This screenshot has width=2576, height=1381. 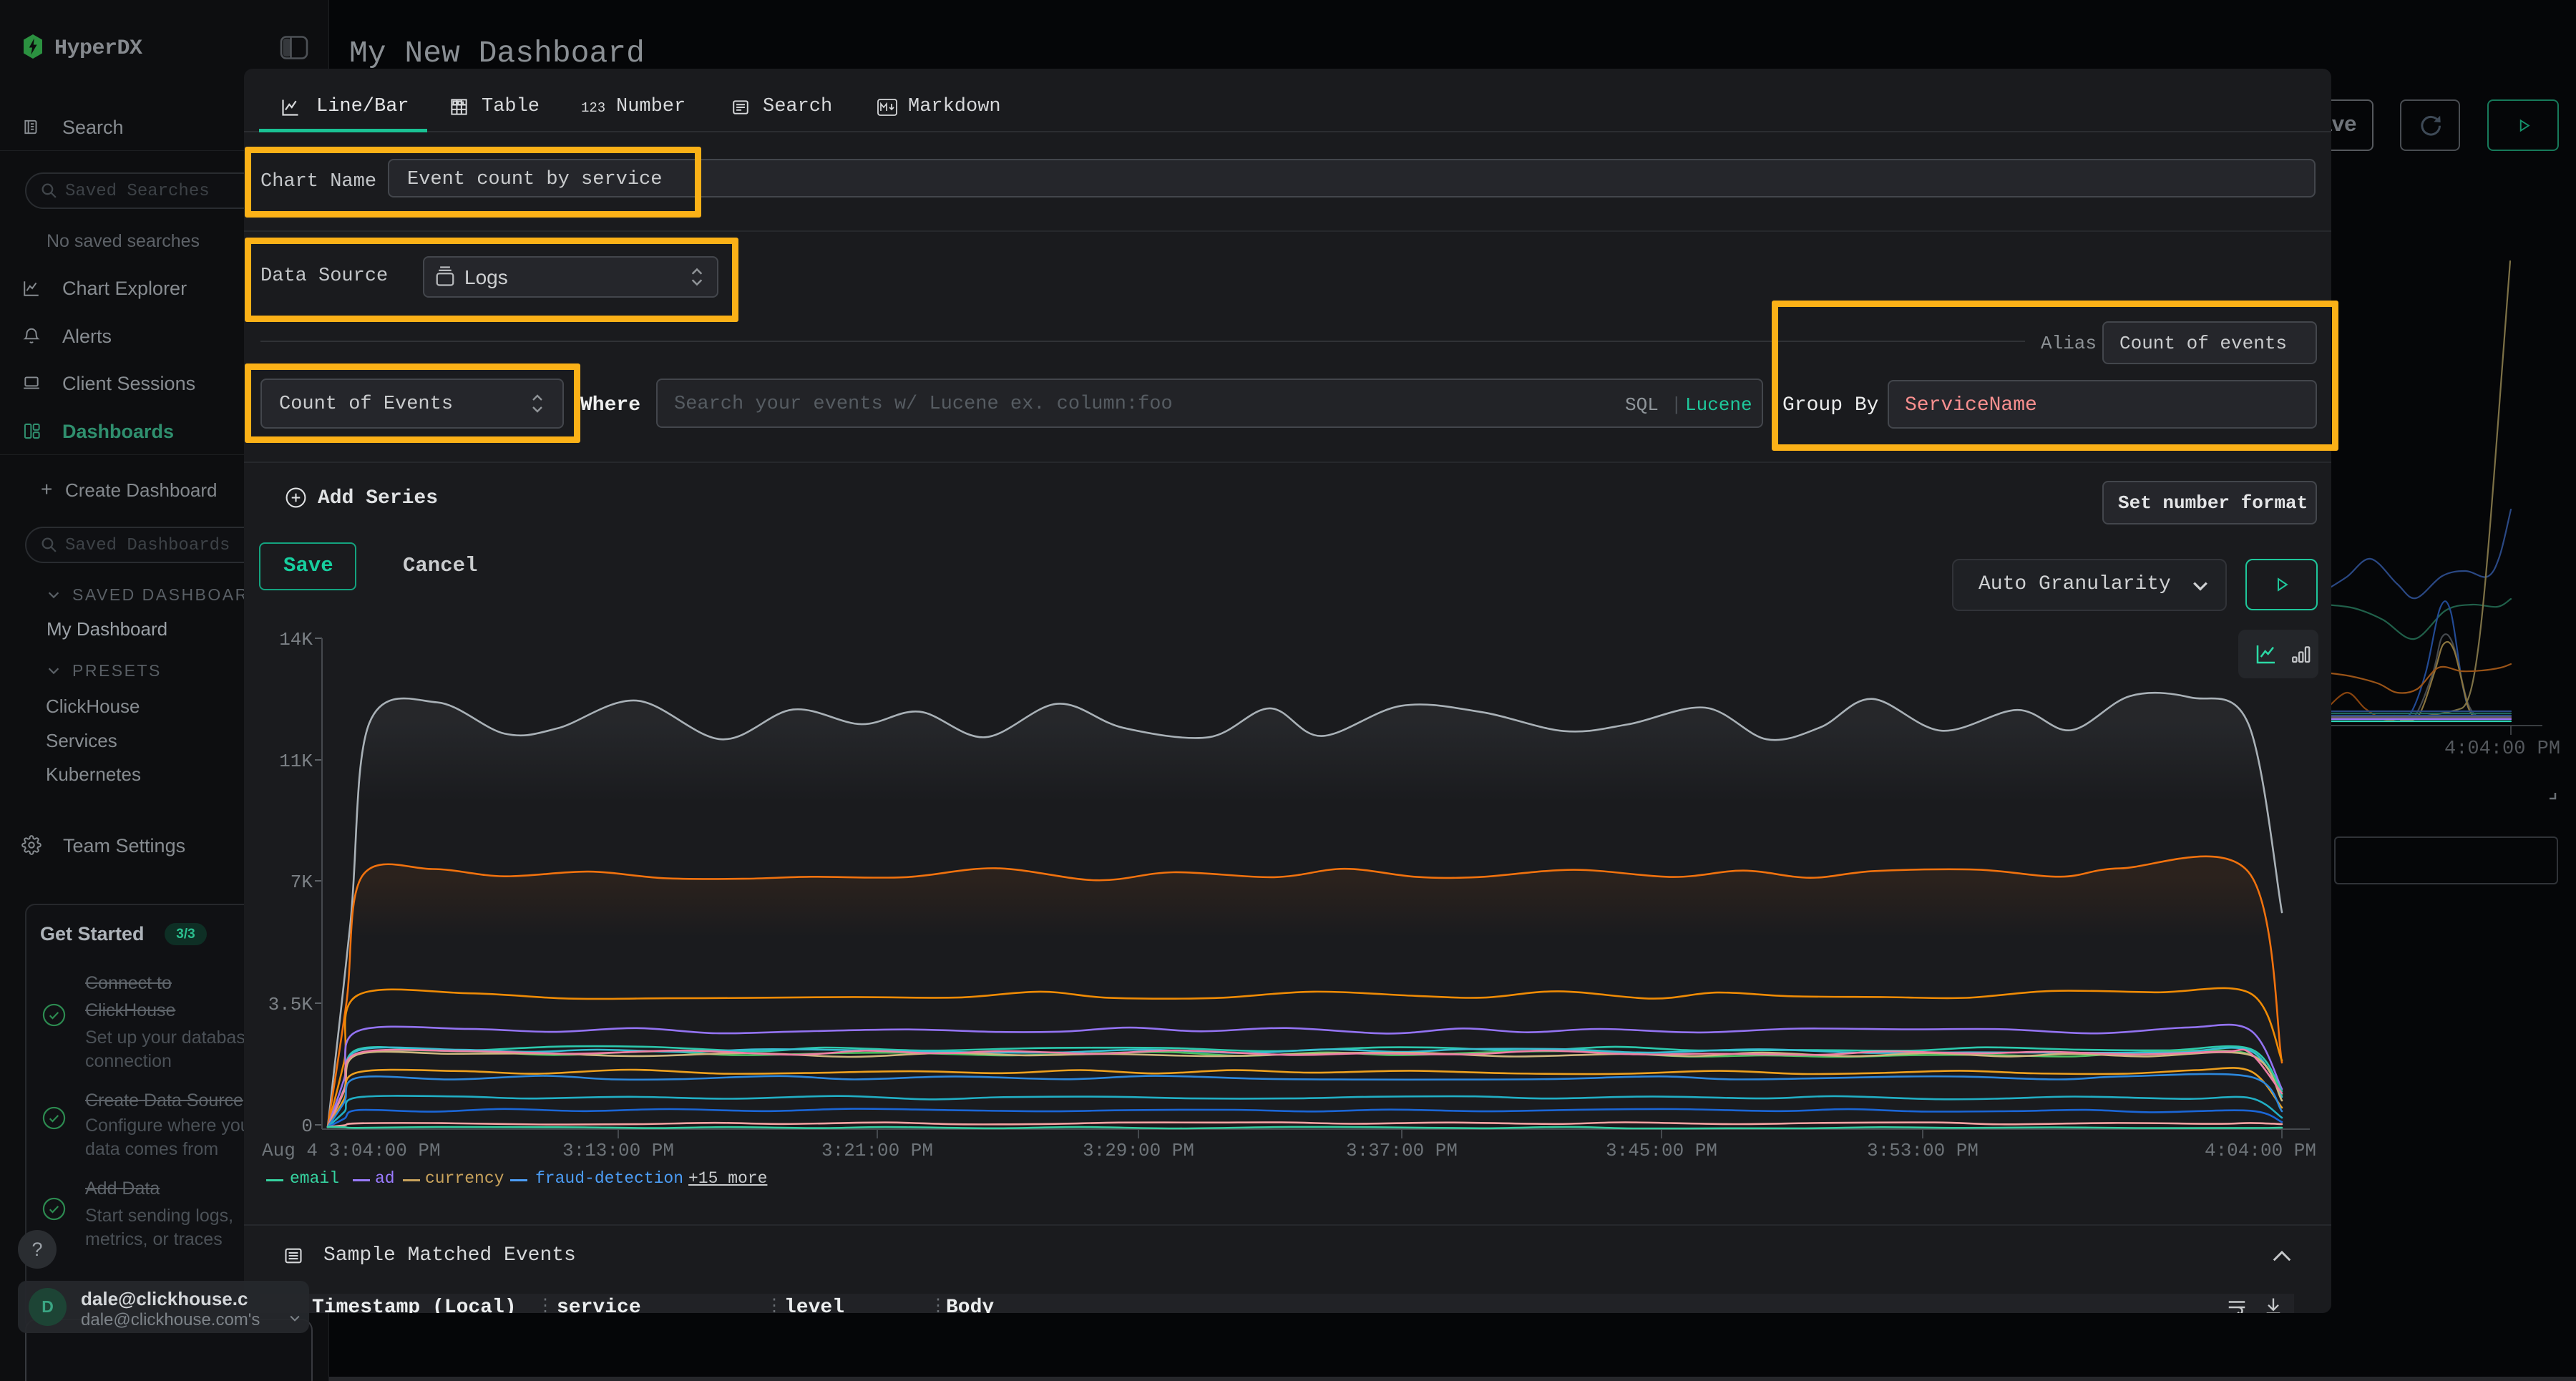 I want to click on svg-text: 0, so click(x=307, y=1126).